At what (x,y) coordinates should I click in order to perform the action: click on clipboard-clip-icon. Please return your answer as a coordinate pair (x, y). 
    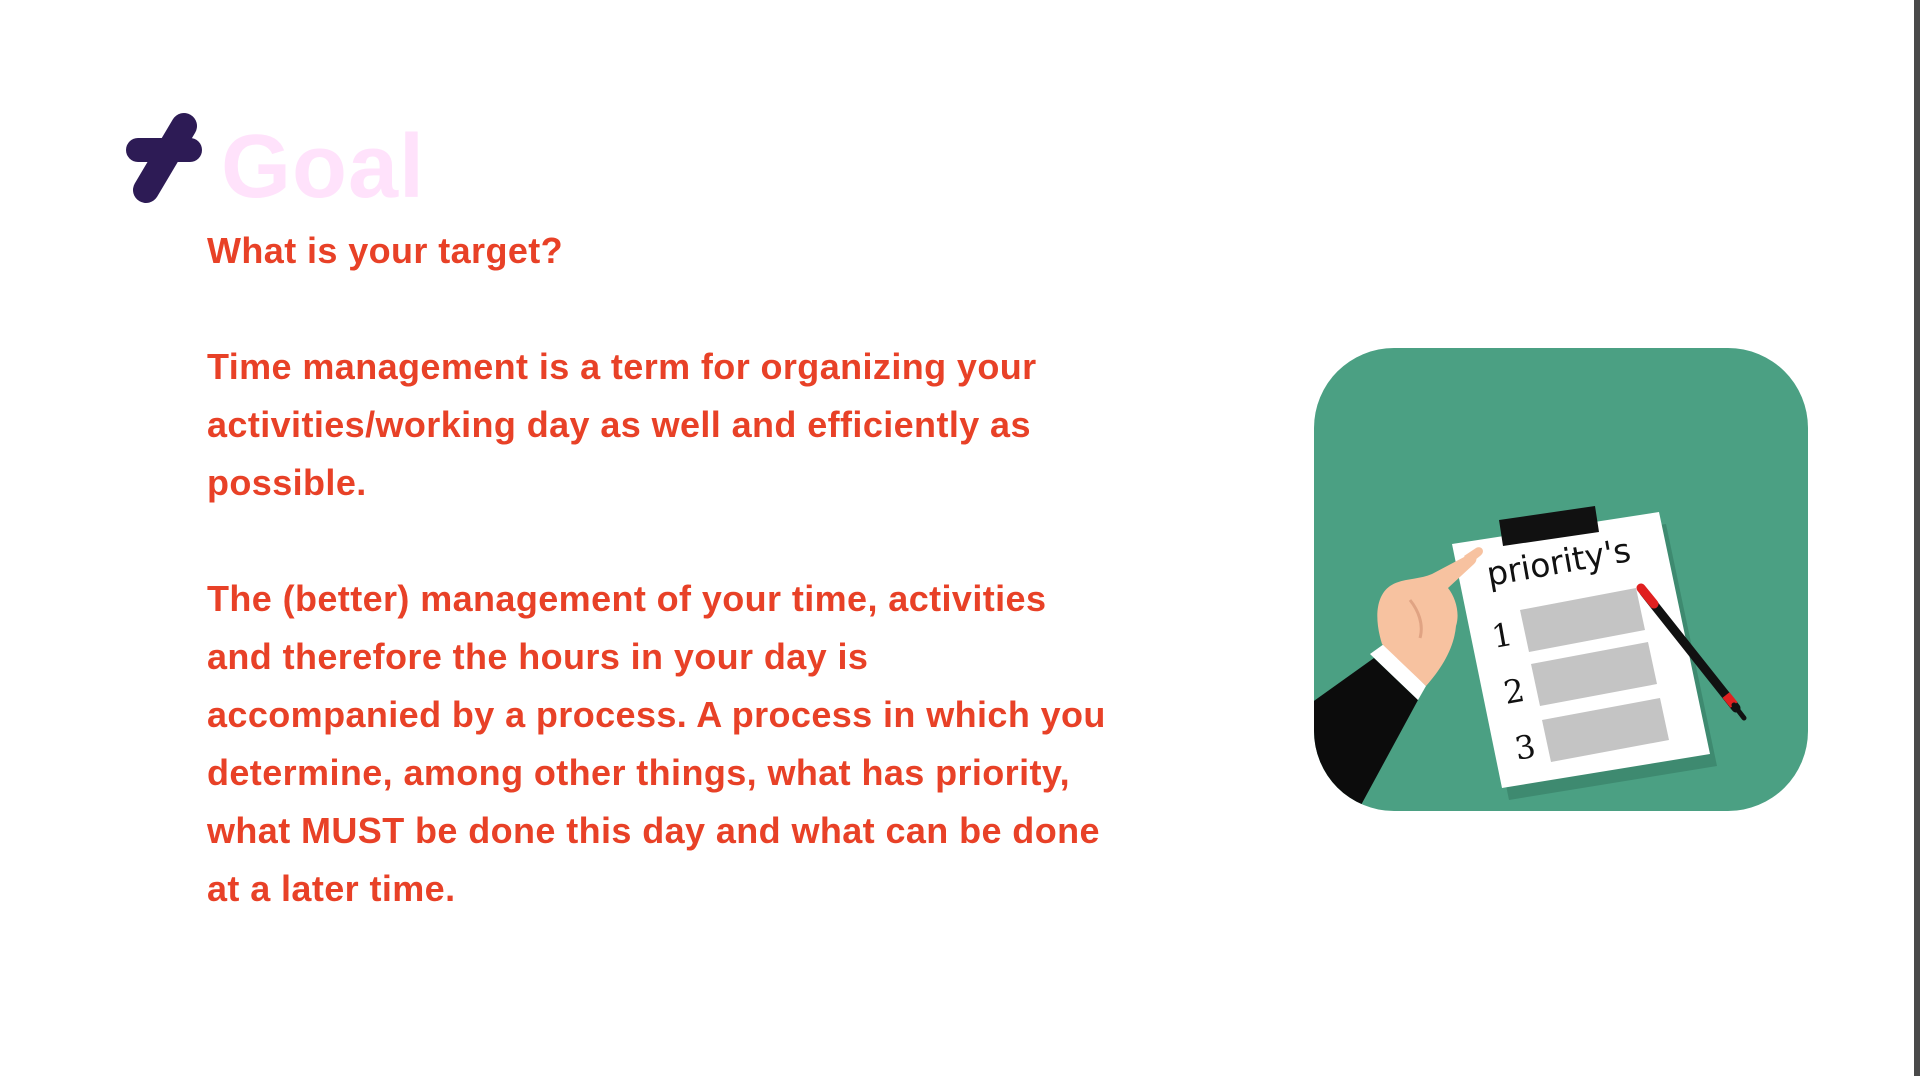
    Looking at the image, I should click on (1549, 526).